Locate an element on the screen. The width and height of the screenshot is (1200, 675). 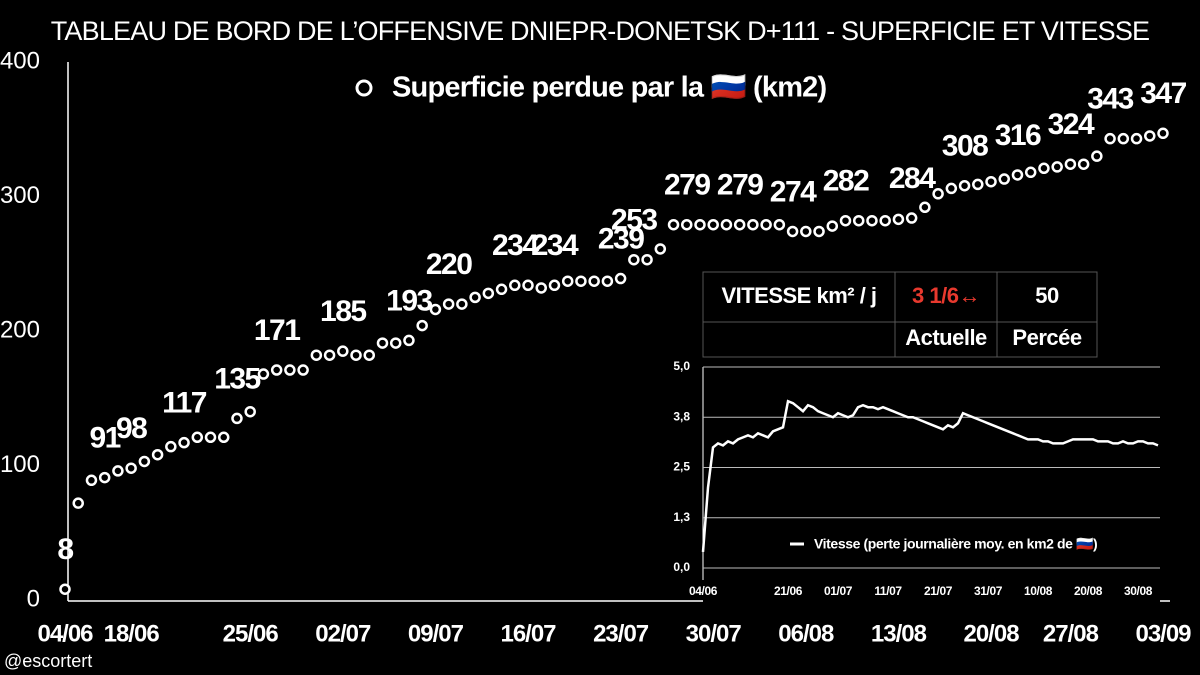
x-tick-label: 11/07 is located at coordinates (888, 591).